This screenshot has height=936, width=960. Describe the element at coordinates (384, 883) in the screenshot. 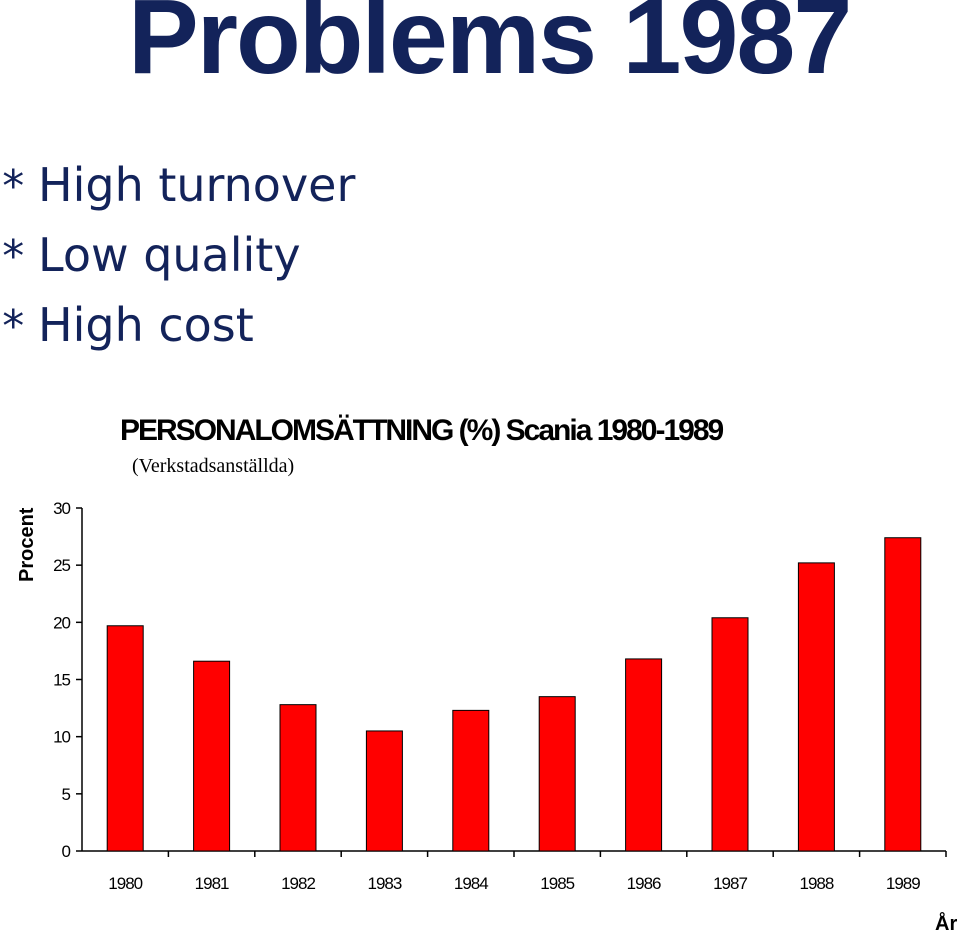

I see `x-tick-label: 1983` at that location.